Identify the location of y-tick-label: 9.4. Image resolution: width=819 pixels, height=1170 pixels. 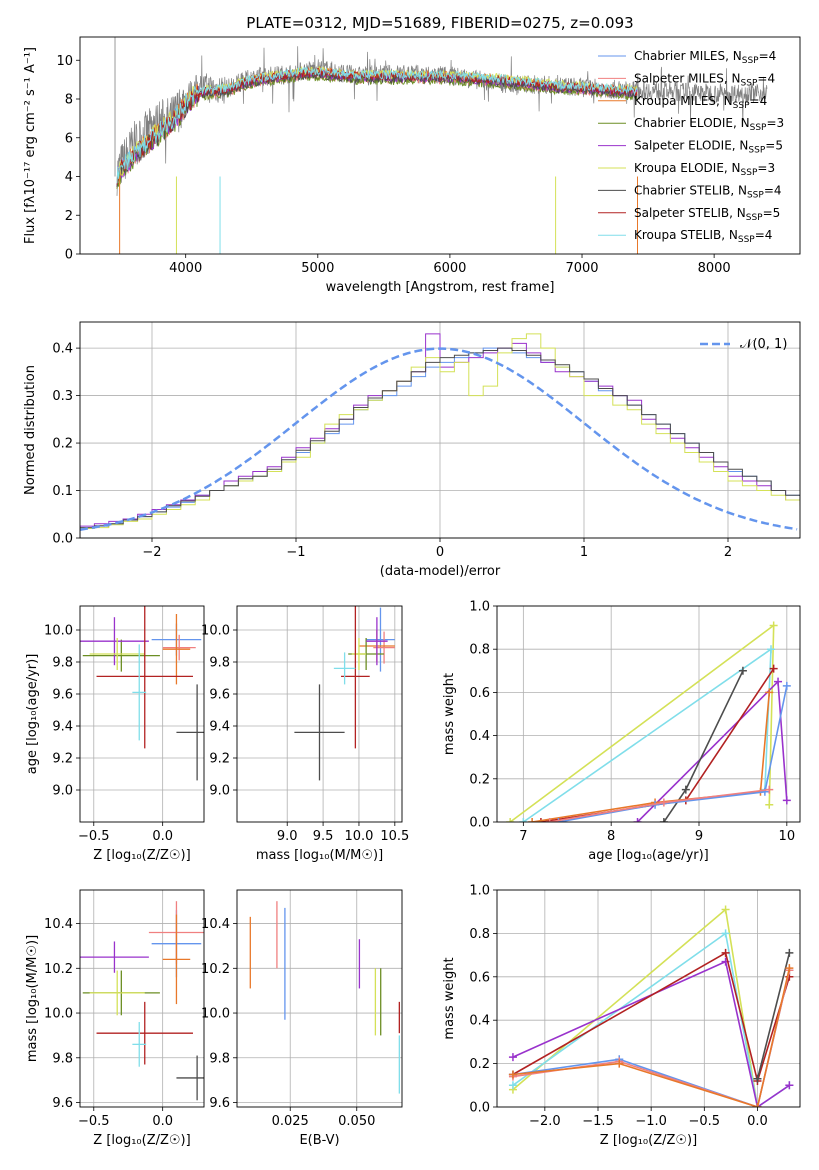
(62, 727).